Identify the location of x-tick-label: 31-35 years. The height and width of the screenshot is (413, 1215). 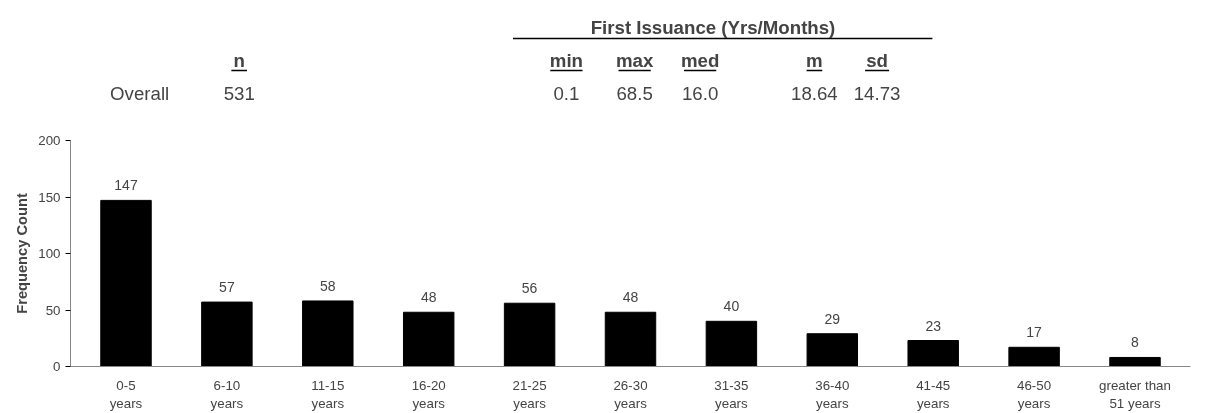
(731, 394).